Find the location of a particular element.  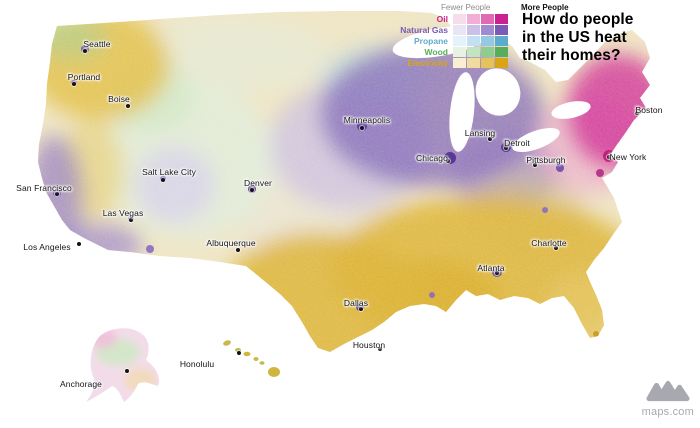

lake-erie is located at coordinates (536, 140).